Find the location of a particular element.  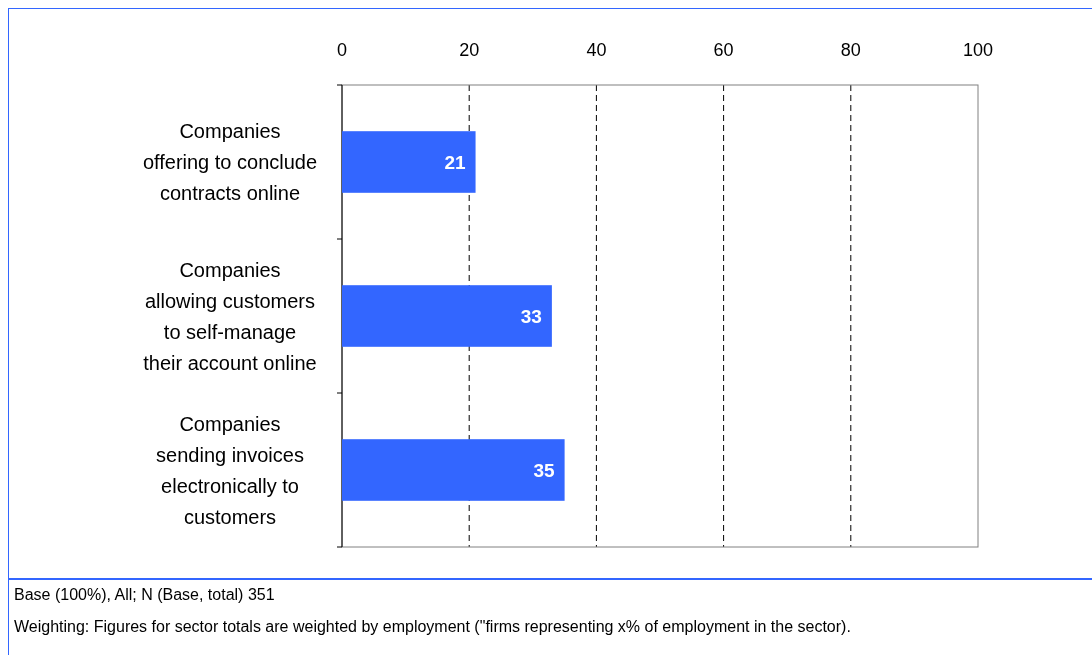

data-label: 21 is located at coordinates (455, 162).